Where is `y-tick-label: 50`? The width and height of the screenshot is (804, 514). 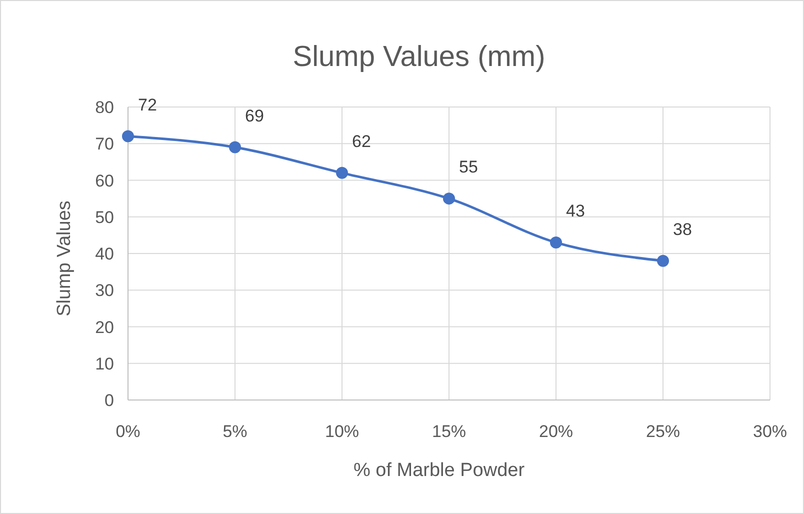
y-tick-label: 50 is located at coordinates (104, 217).